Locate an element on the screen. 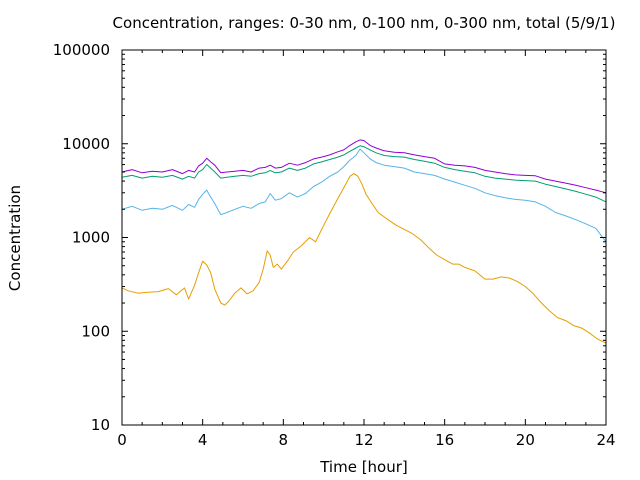 This screenshot has width=640, height=480. x-tick-label: 20 is located at coordinates (525, 440).